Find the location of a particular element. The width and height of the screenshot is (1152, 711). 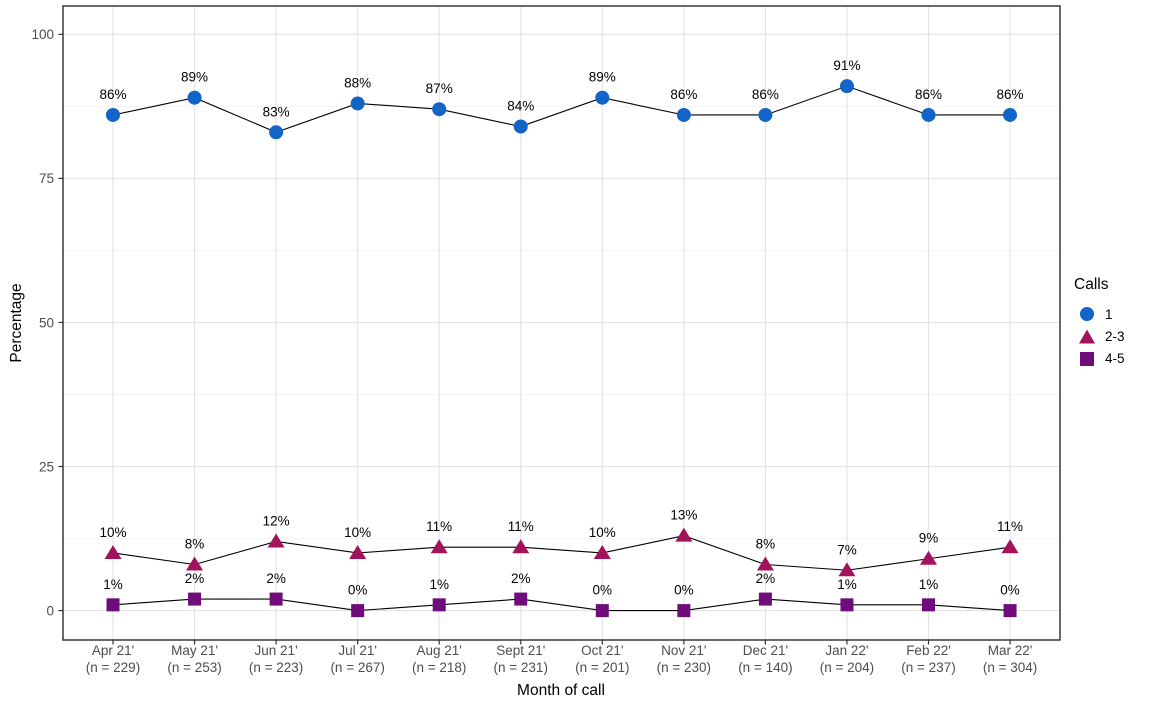

y-tick-label: 50 is located at coordinates (46, 322).